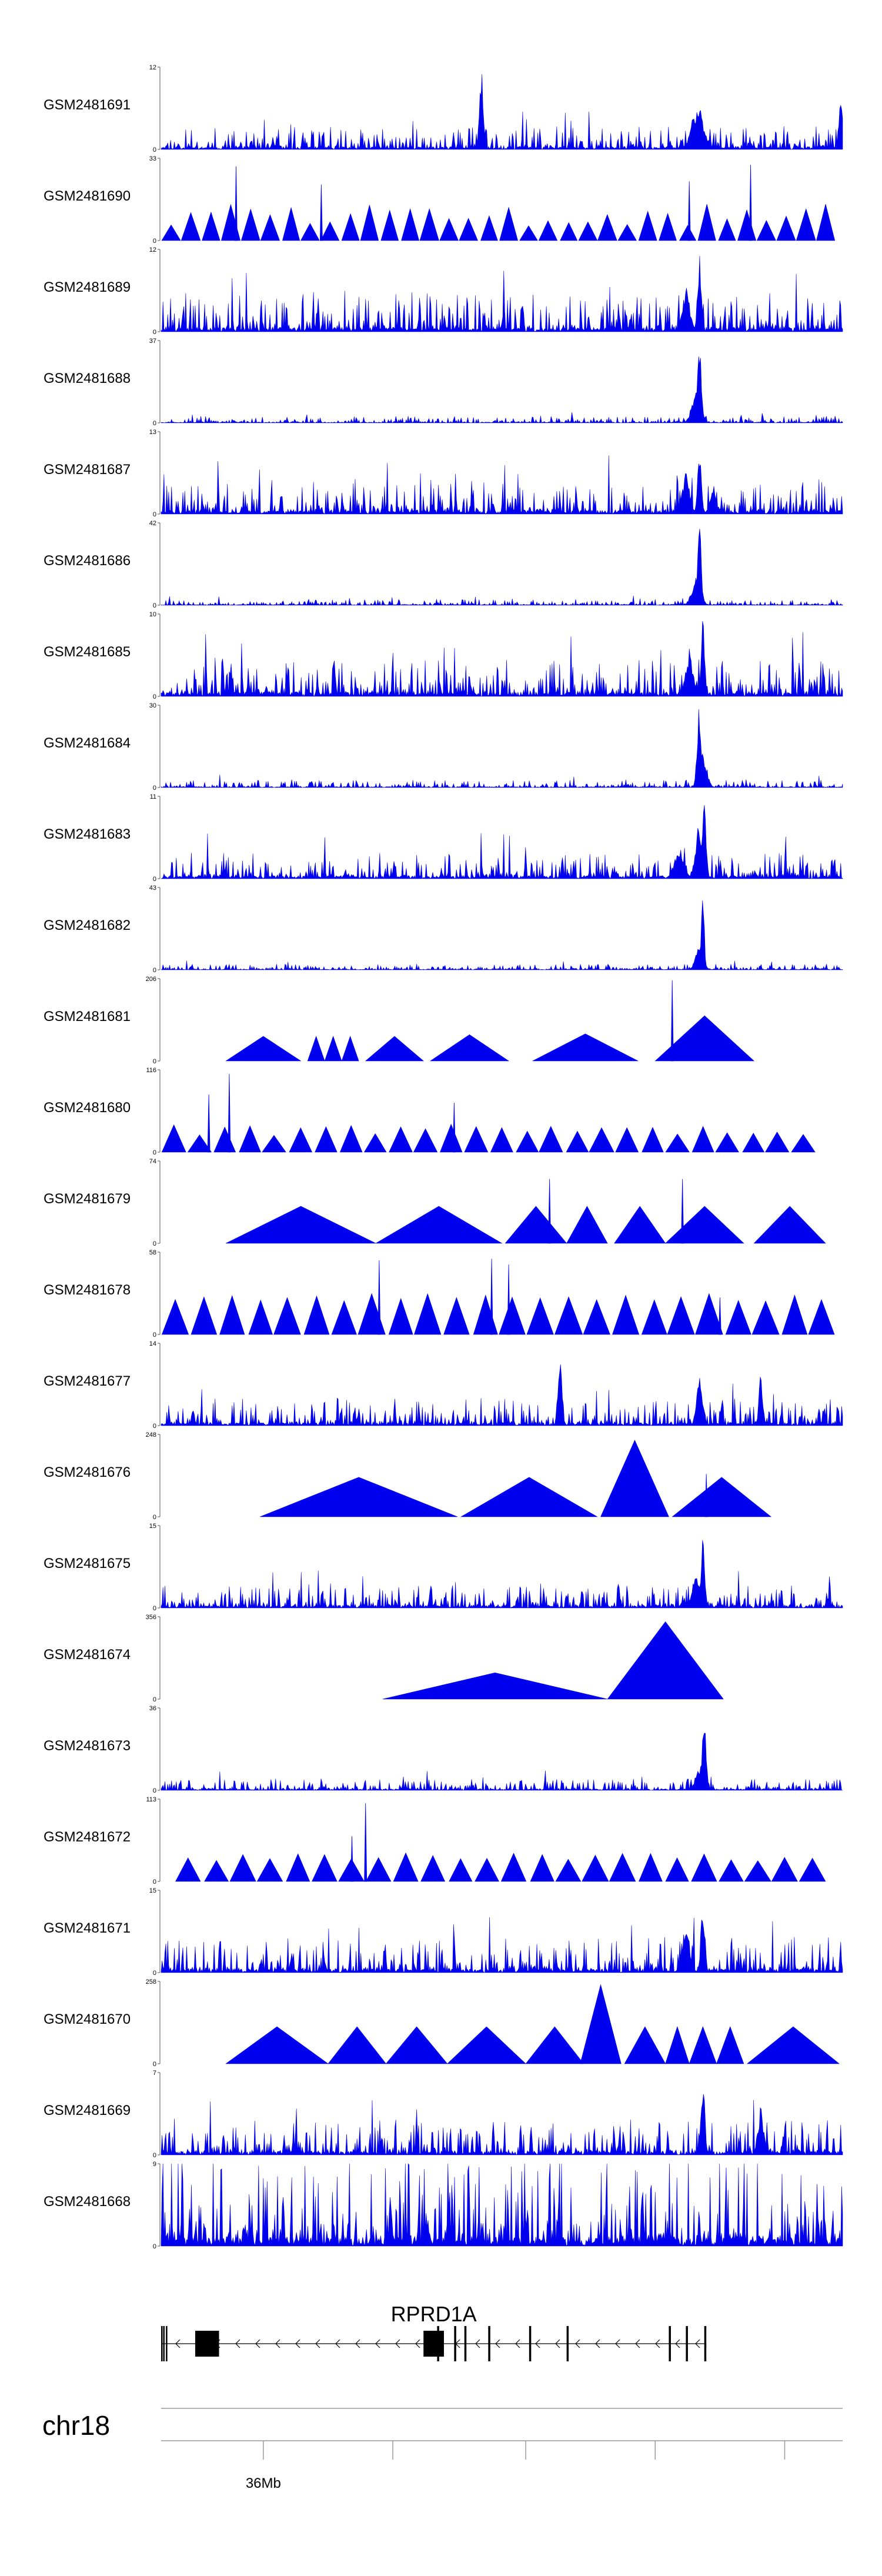 This screenshot has width=882, height=2576. Describe the element at coordinates (152, 705) in the screenshot. I see `y-max-label: 30` at that location.